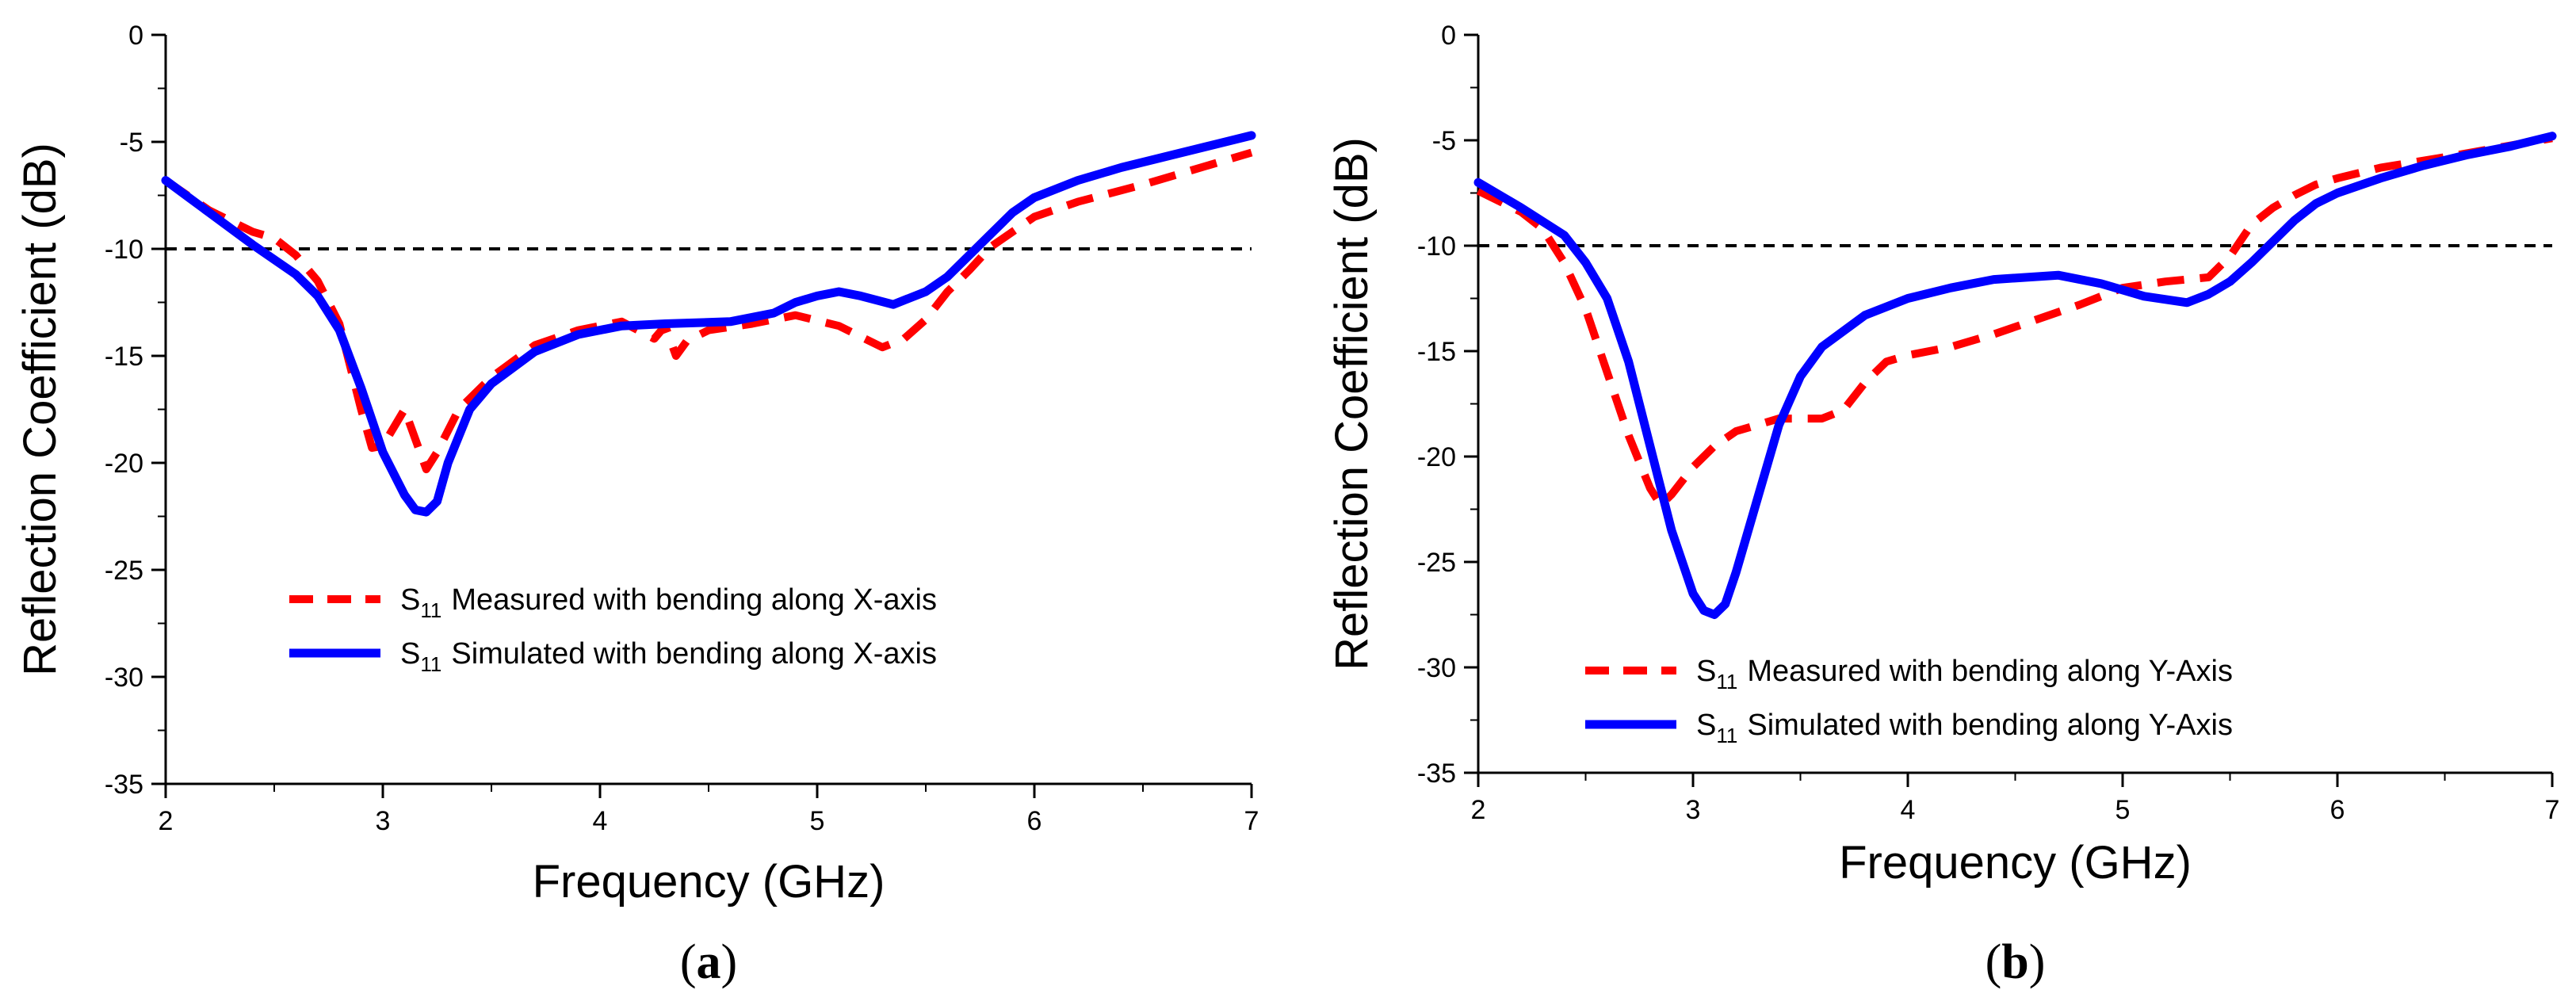  Describe the element at coordinates (1990, 725) in the screenshot. I see `legend-label: Simulated with bending along Y-Axis` at that location.